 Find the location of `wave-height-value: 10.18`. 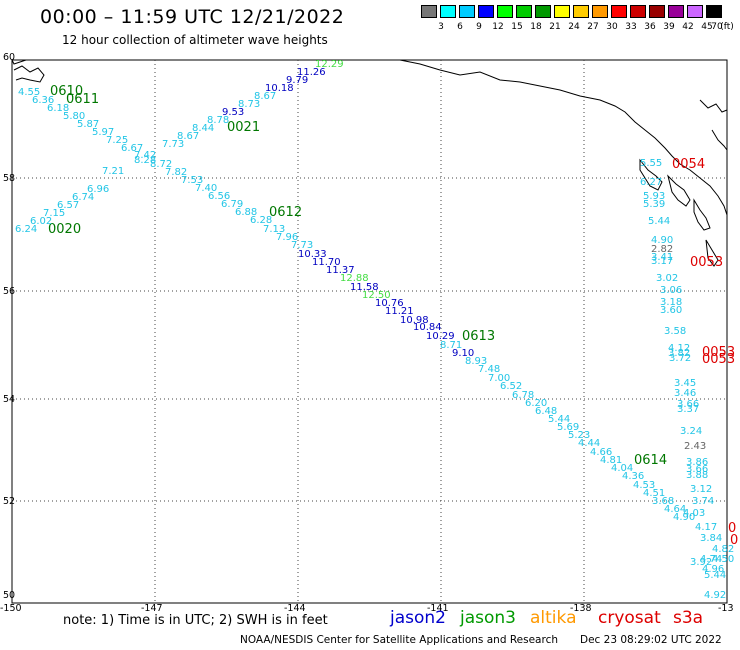

wave-height-value: 10.18 is located at coordinates (279, 88).